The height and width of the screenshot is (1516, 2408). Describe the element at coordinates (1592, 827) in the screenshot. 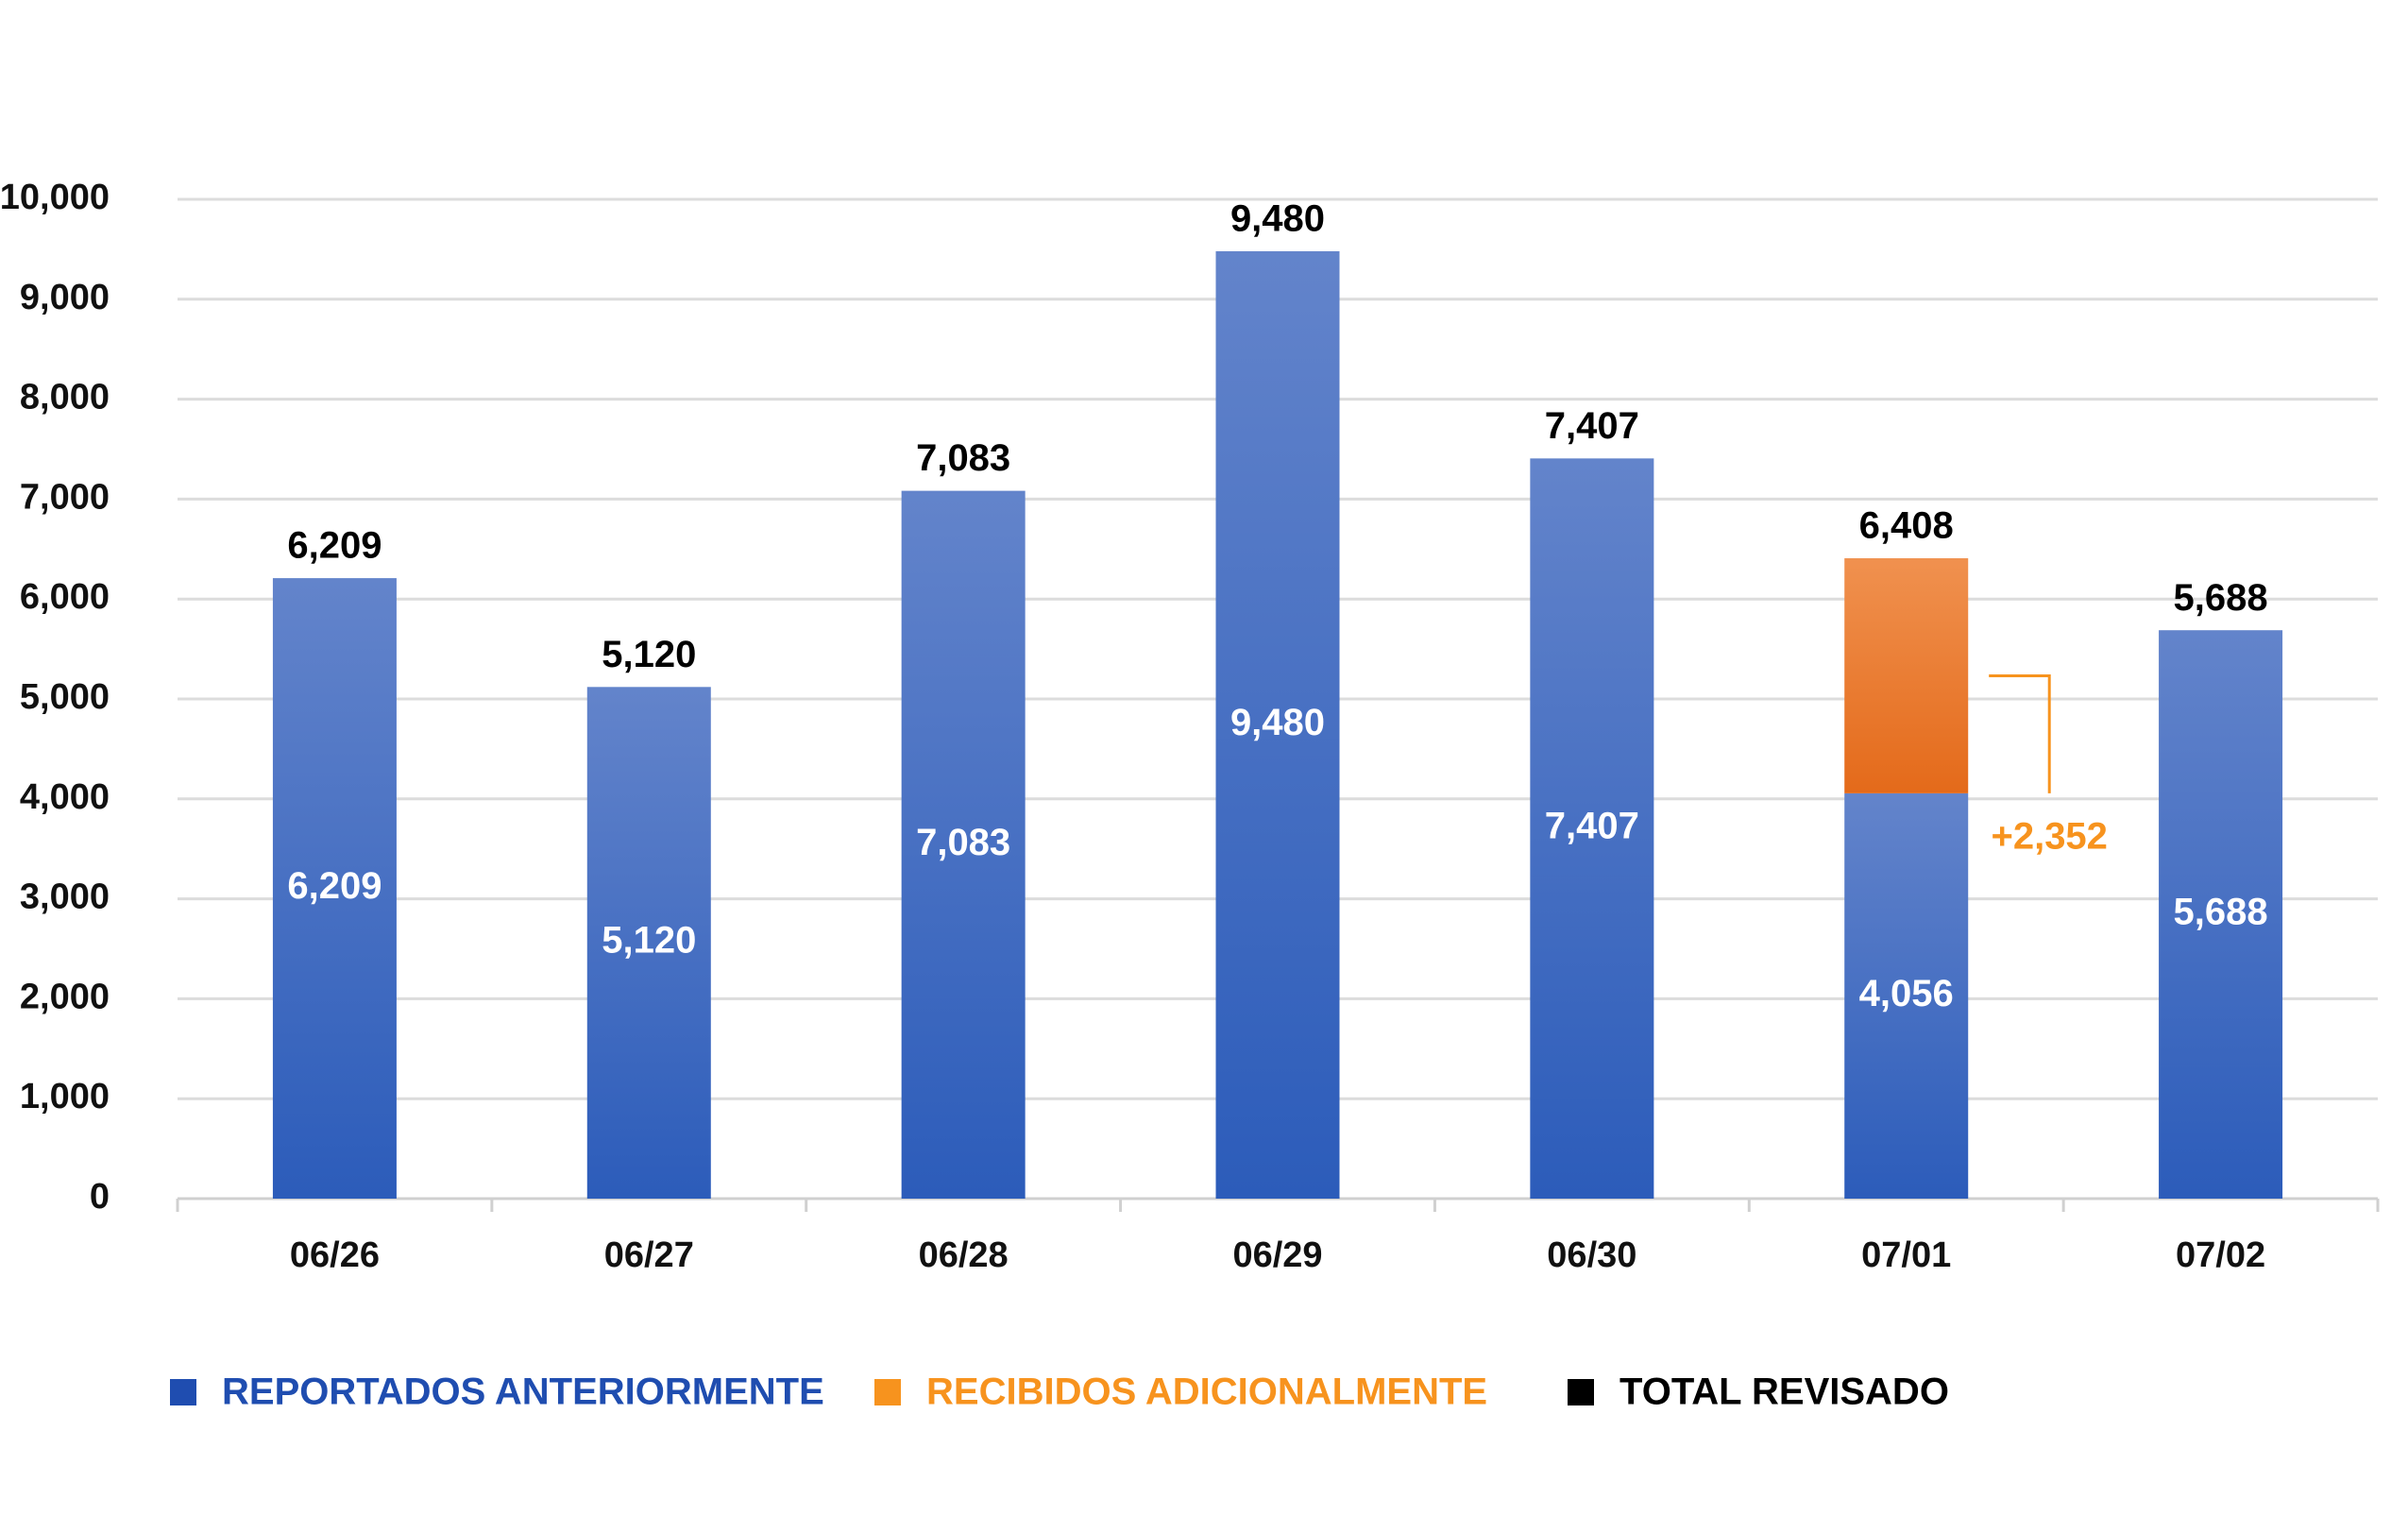

I see `data-label: 7,407` at that location.